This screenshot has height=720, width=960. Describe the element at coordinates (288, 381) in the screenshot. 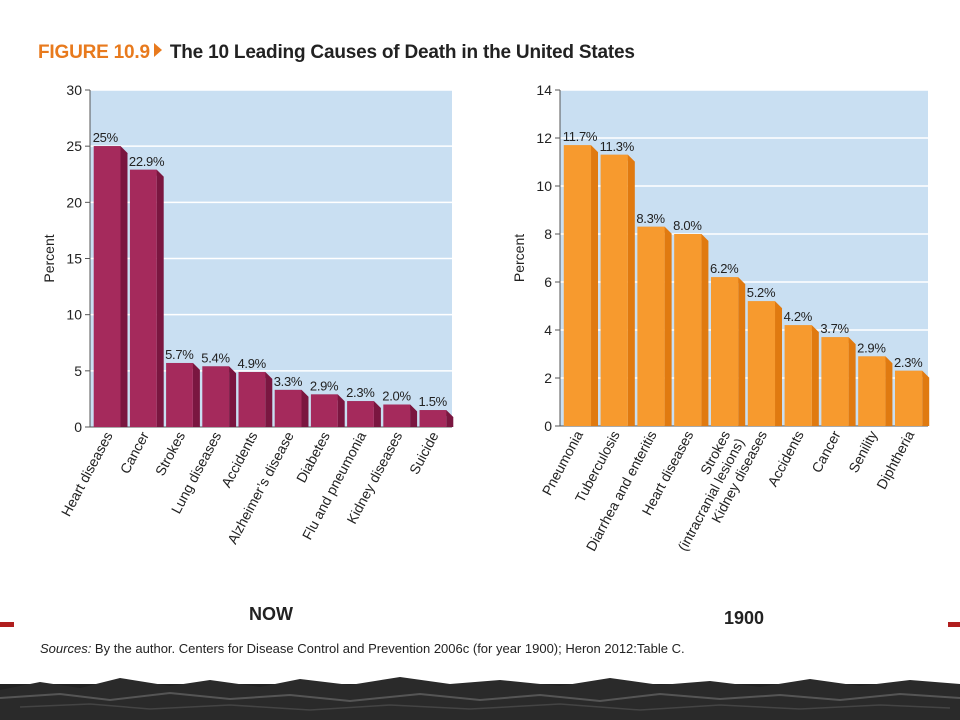

I see `data-label: 3.3%` at that location.